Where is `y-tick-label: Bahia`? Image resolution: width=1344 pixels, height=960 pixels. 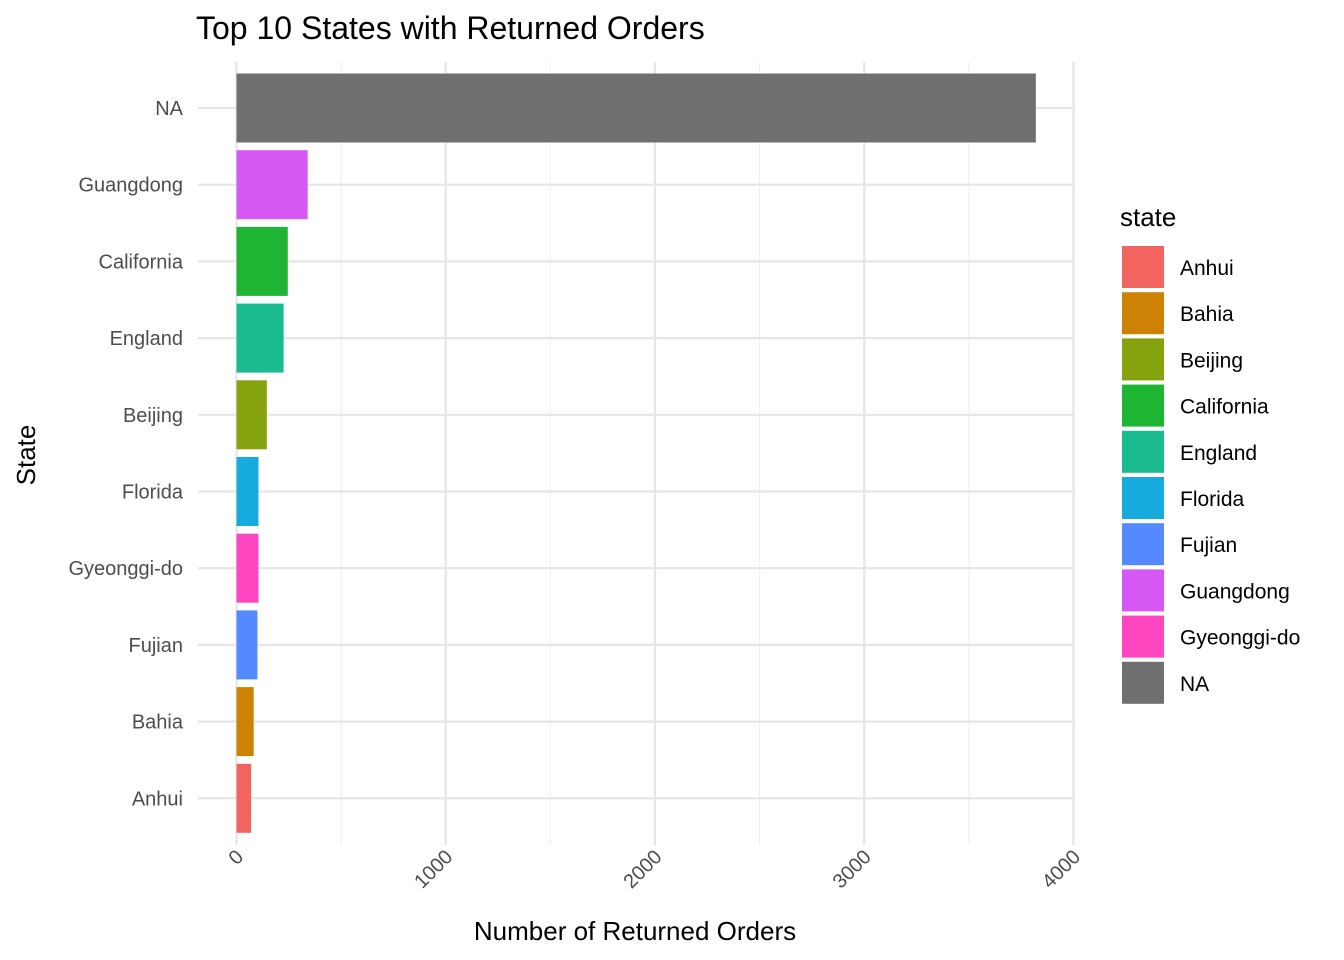 y-tick-label: Bahia is located at coordinates (158, 723).